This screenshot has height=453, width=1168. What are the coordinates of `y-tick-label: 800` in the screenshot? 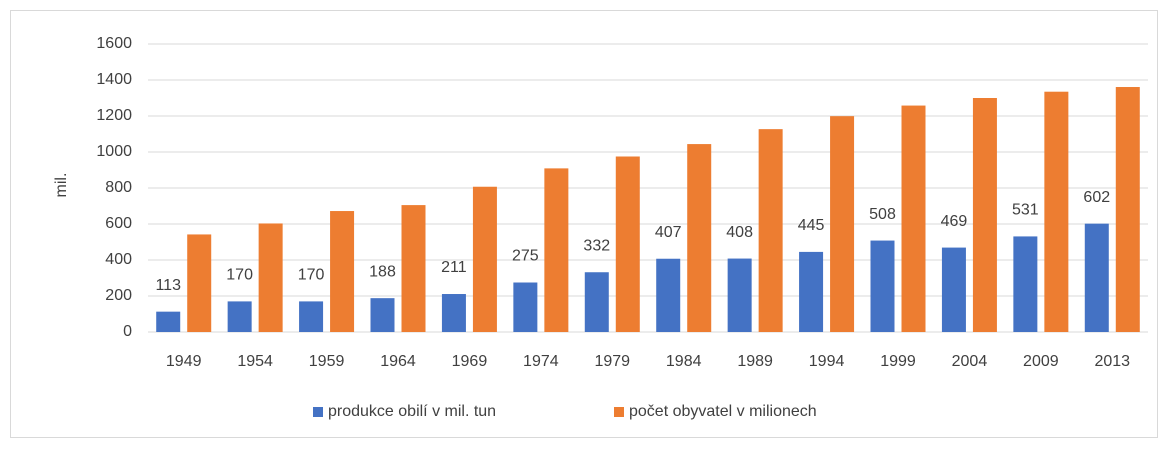 It's located at (118, 187).